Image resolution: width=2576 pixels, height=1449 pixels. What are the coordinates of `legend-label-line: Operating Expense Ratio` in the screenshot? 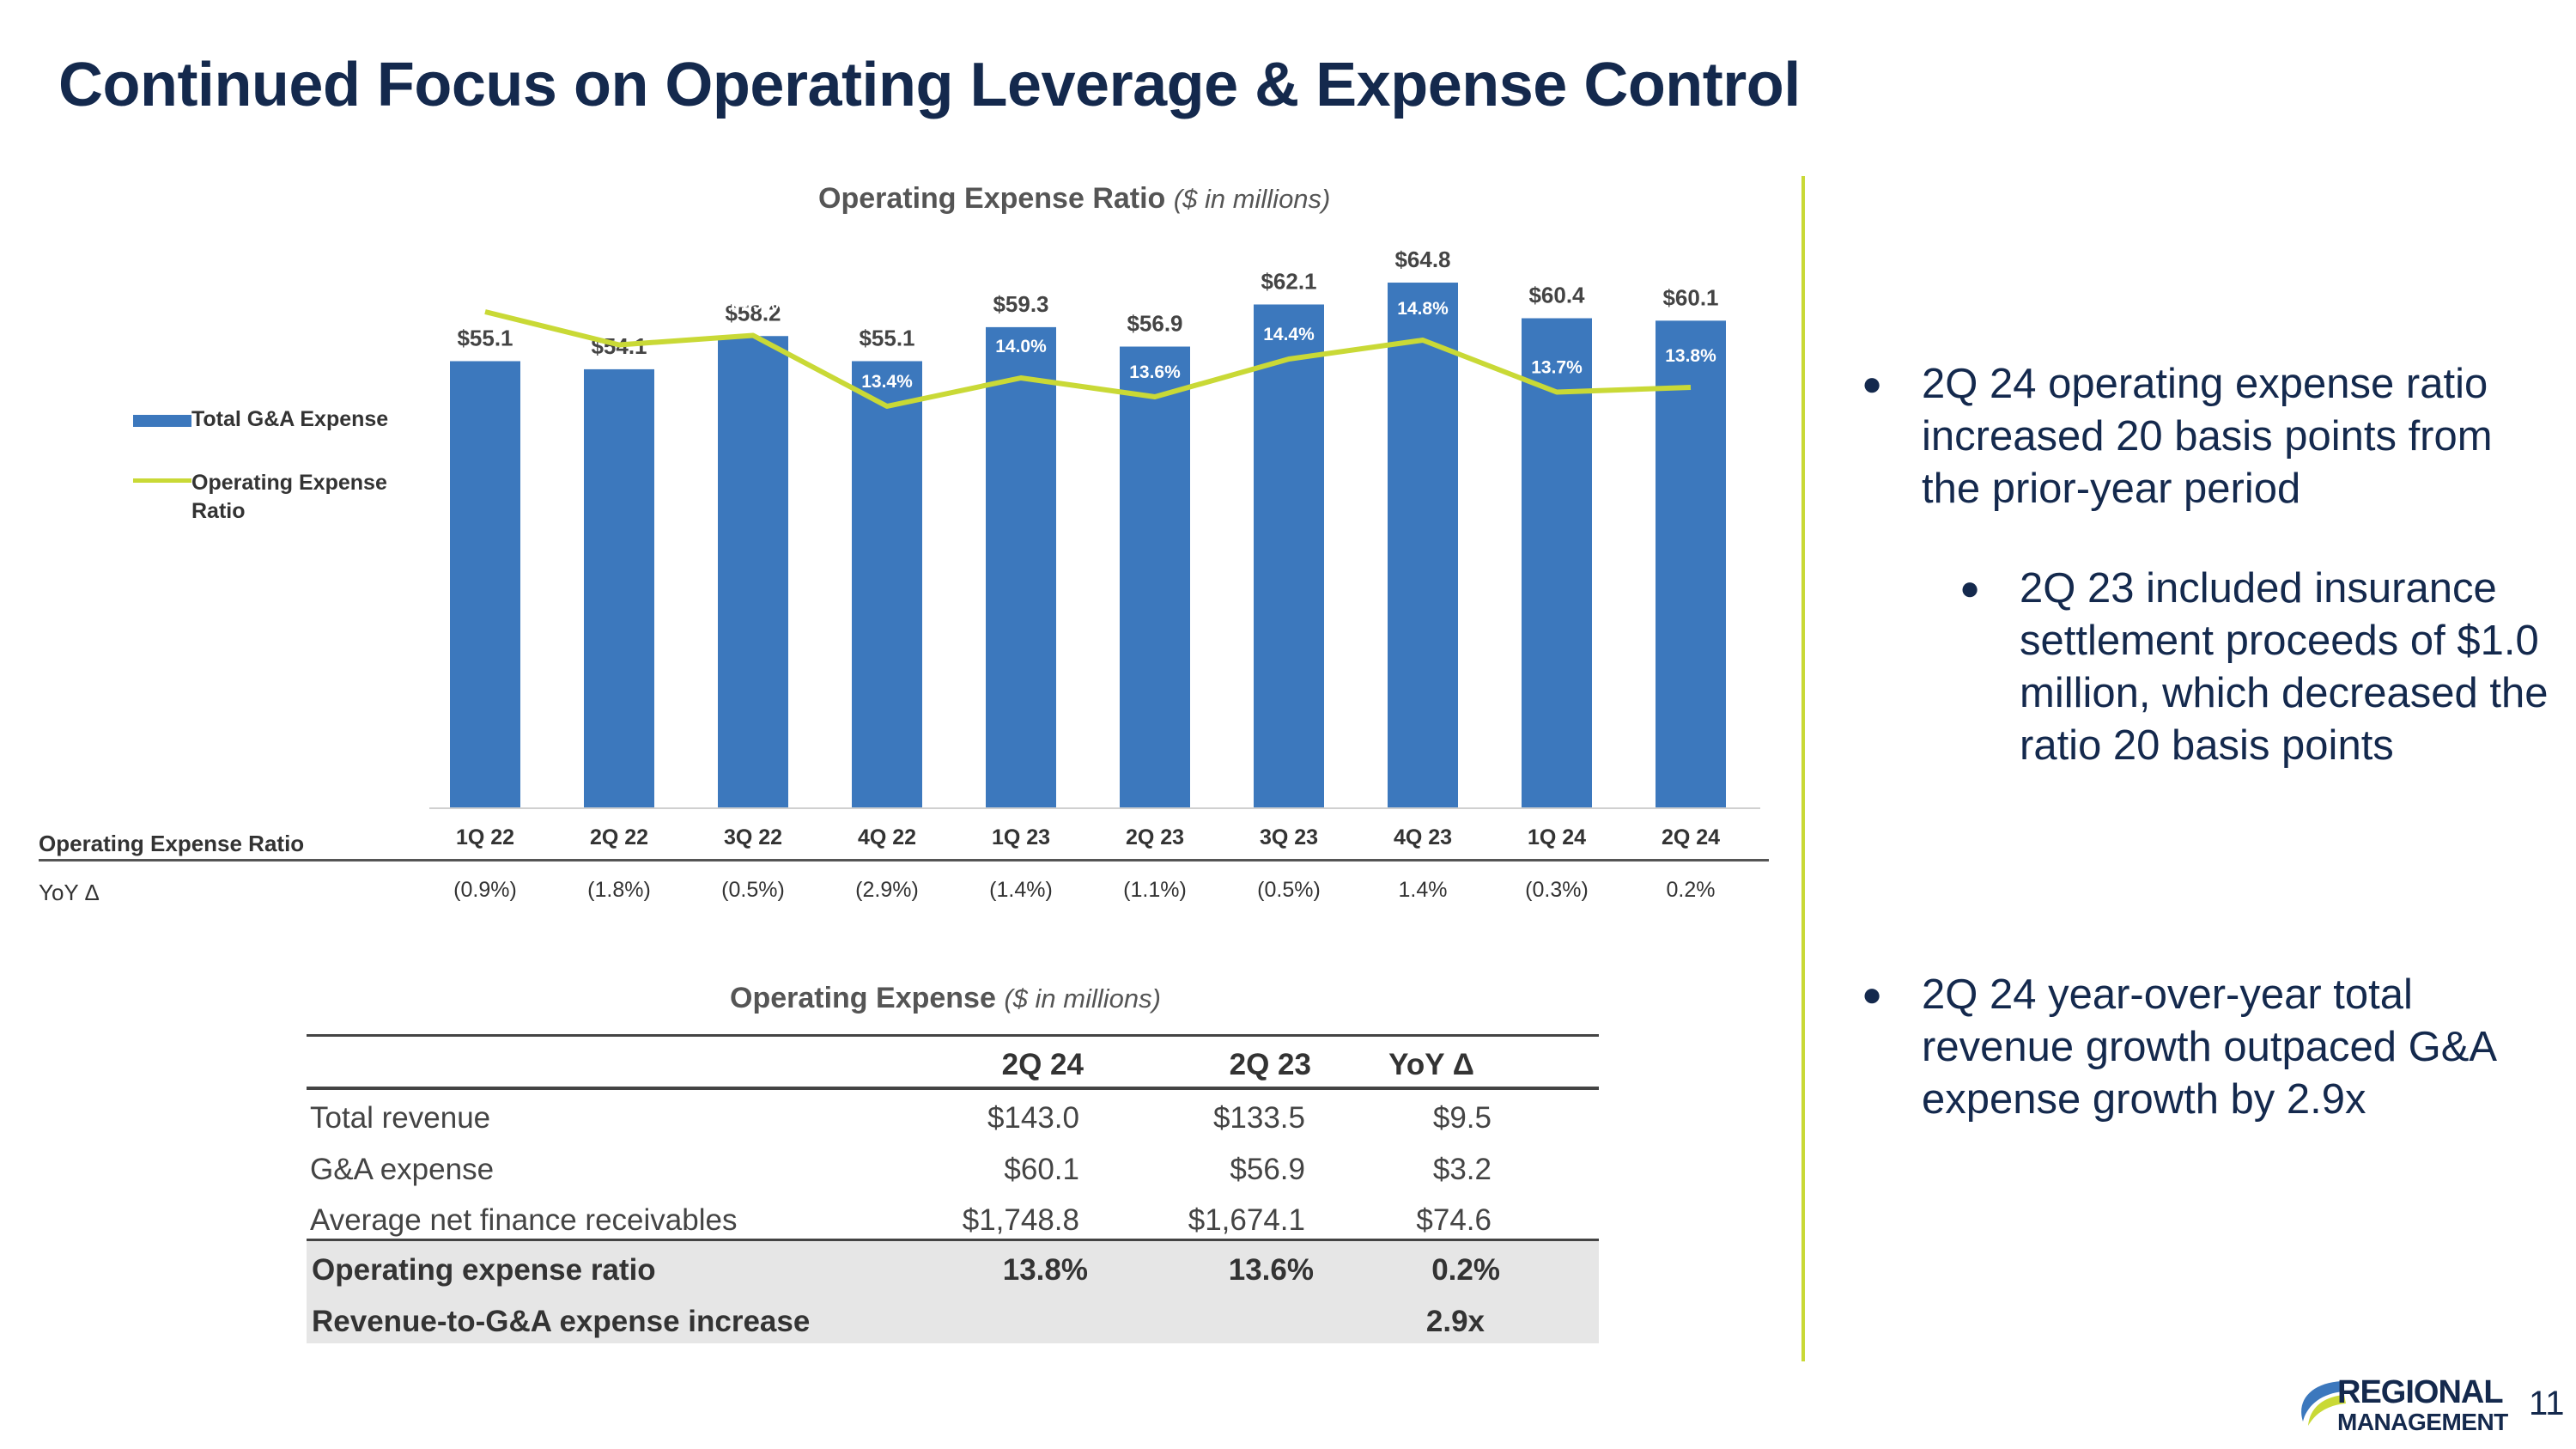 It's located at (289, 497).